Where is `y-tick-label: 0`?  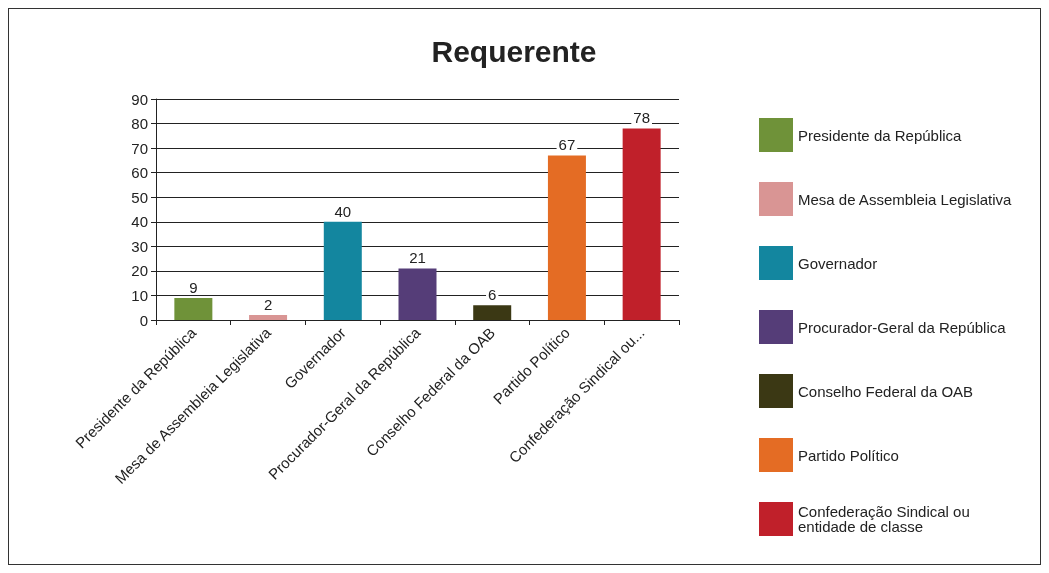
y-tick-label: 0 is located at coordinates (143, 320).